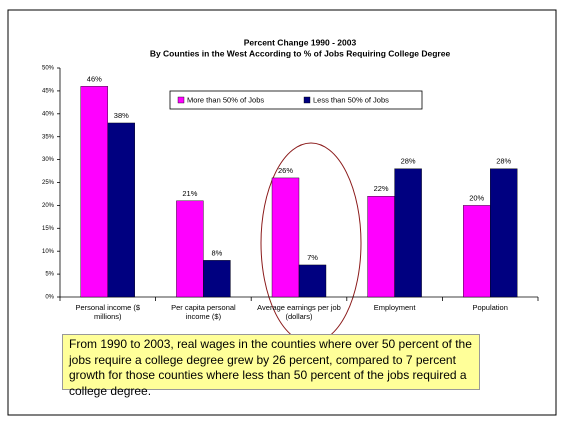  I want to click on y-tick-label: 5%, so click(49, 275).